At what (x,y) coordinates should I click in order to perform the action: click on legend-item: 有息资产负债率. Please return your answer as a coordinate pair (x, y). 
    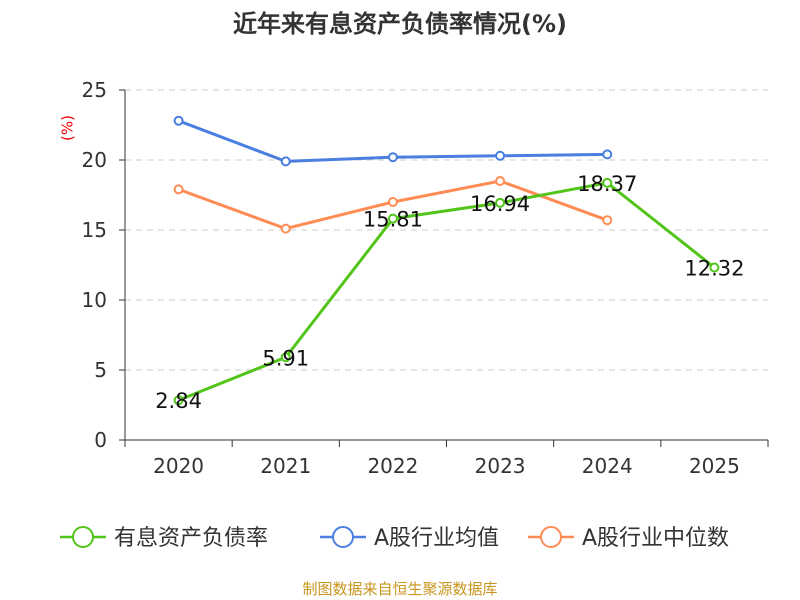
    Looking at the image, I should click on (164, 538).